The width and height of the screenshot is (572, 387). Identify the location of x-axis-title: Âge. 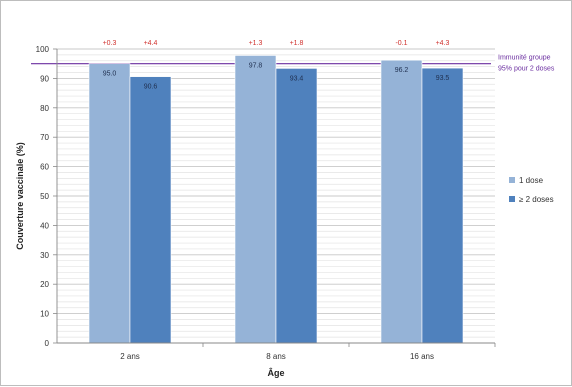
(275, 372).